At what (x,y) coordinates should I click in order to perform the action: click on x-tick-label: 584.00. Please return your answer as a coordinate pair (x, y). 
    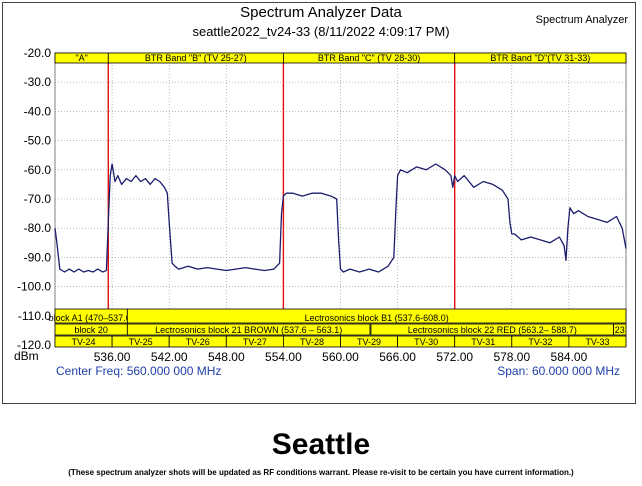
    Looking at the image, I should click on (569, 357).